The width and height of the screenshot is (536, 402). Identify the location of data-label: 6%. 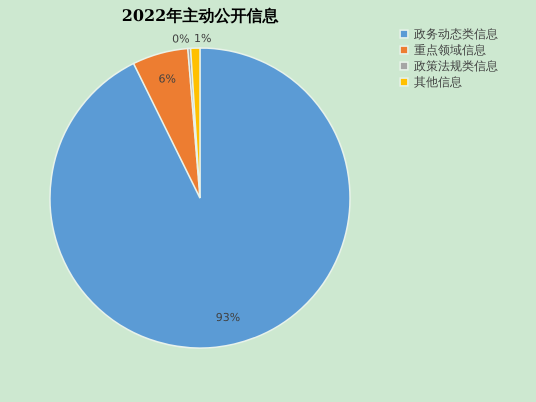
(167, 79).